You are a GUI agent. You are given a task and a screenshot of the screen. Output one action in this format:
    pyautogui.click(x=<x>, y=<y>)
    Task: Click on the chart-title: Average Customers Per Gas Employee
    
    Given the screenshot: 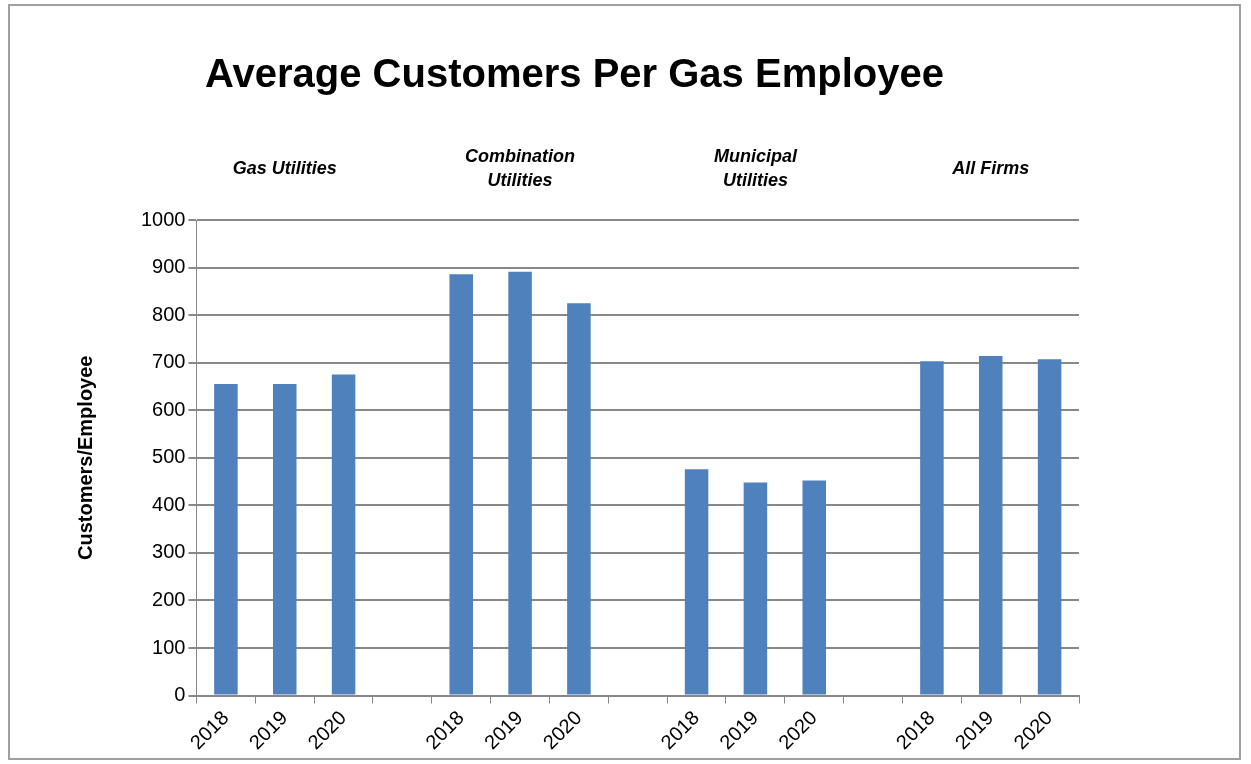 What is the action you would take?
    pyautogui.click(x=574, y=73)
    